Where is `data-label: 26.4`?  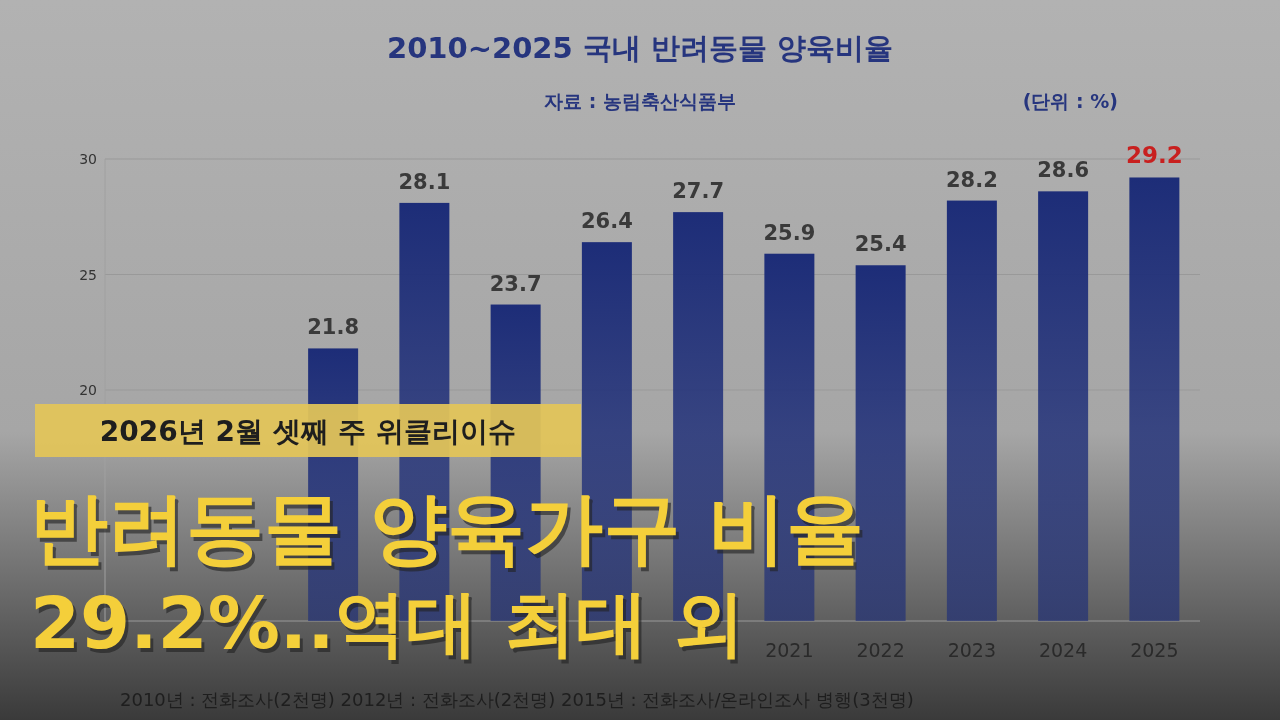 data-label: 26.4 is located at coordinates (606, 221).